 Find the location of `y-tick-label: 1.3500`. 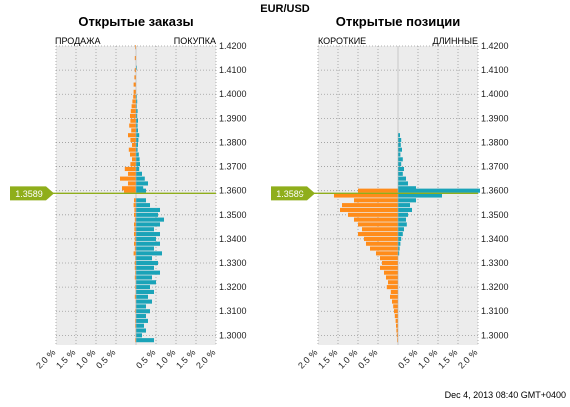

y-tick-label: 1.3500 is located at coordinates (495, 215).